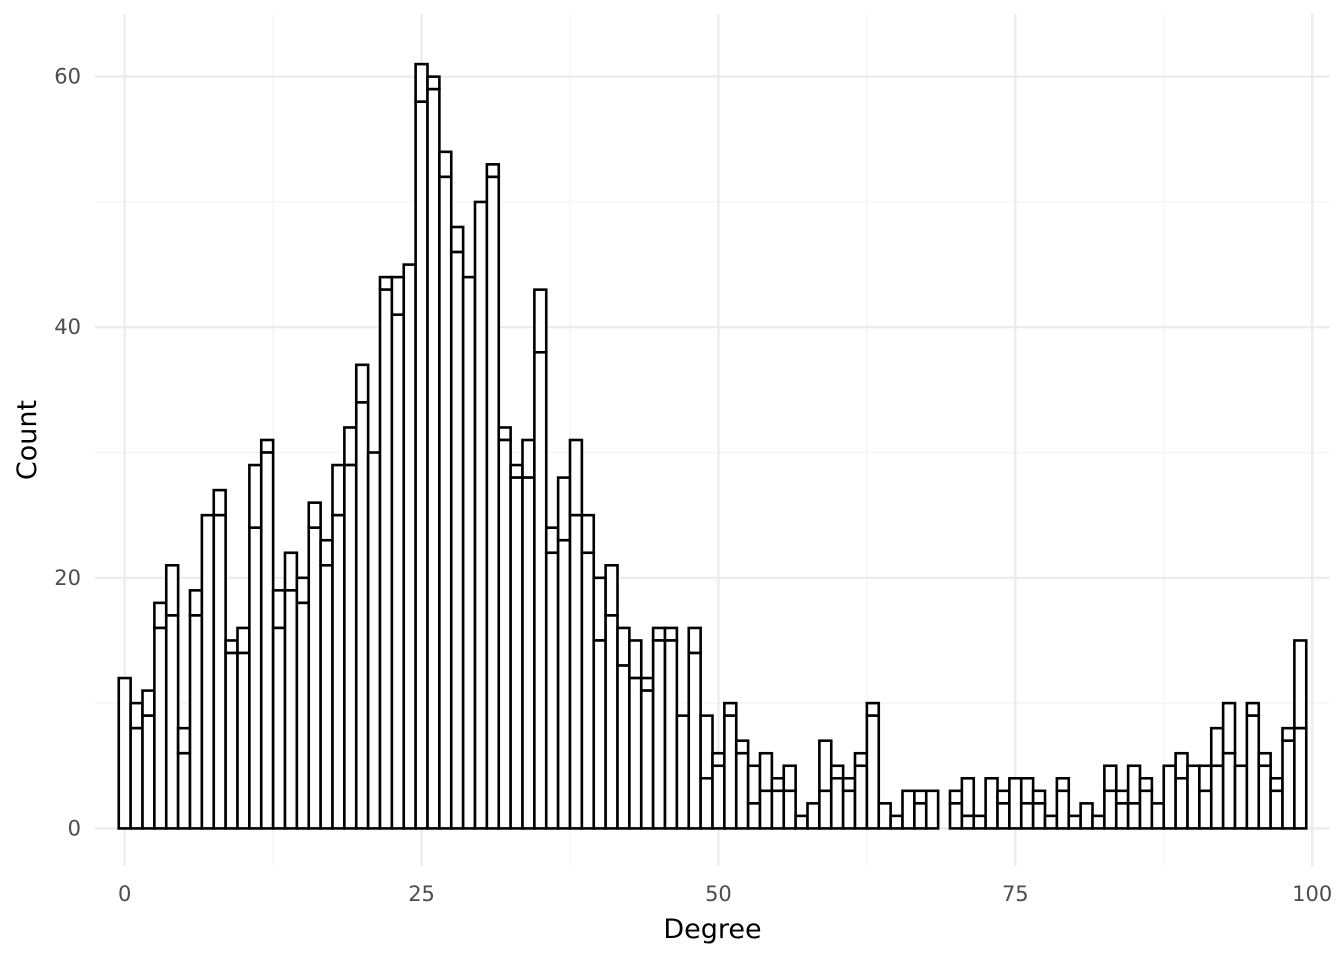 This screenshot has height=960, width=1344. What do you see at coordinates (67, 453) in the screenshot?
I see `y-axis-tick-labels: 0 20 40 60` at bounding box center [67, 453].